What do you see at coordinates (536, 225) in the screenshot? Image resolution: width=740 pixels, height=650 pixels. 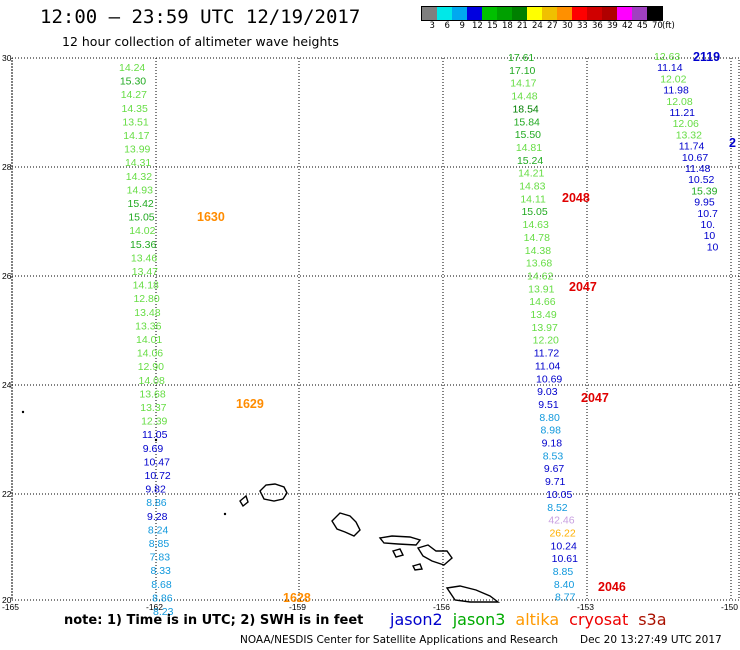 I see `swh-value: 14.63` at bounding box center [536, 225].